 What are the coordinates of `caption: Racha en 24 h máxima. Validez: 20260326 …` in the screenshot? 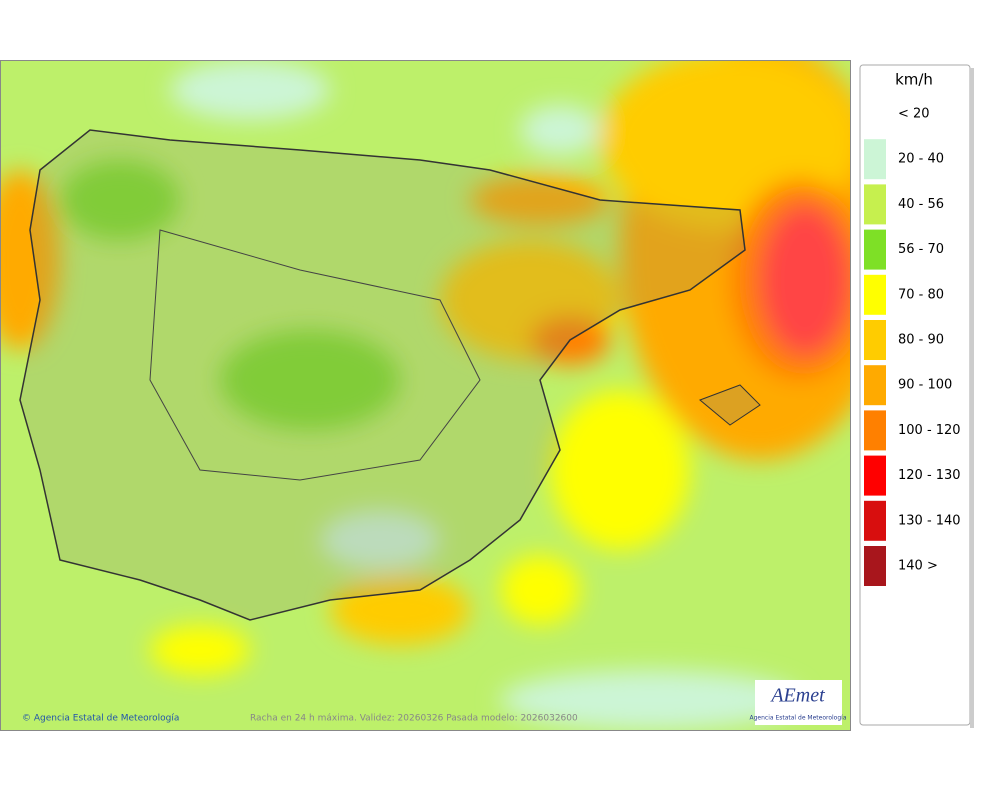 It's located at (414, 719).